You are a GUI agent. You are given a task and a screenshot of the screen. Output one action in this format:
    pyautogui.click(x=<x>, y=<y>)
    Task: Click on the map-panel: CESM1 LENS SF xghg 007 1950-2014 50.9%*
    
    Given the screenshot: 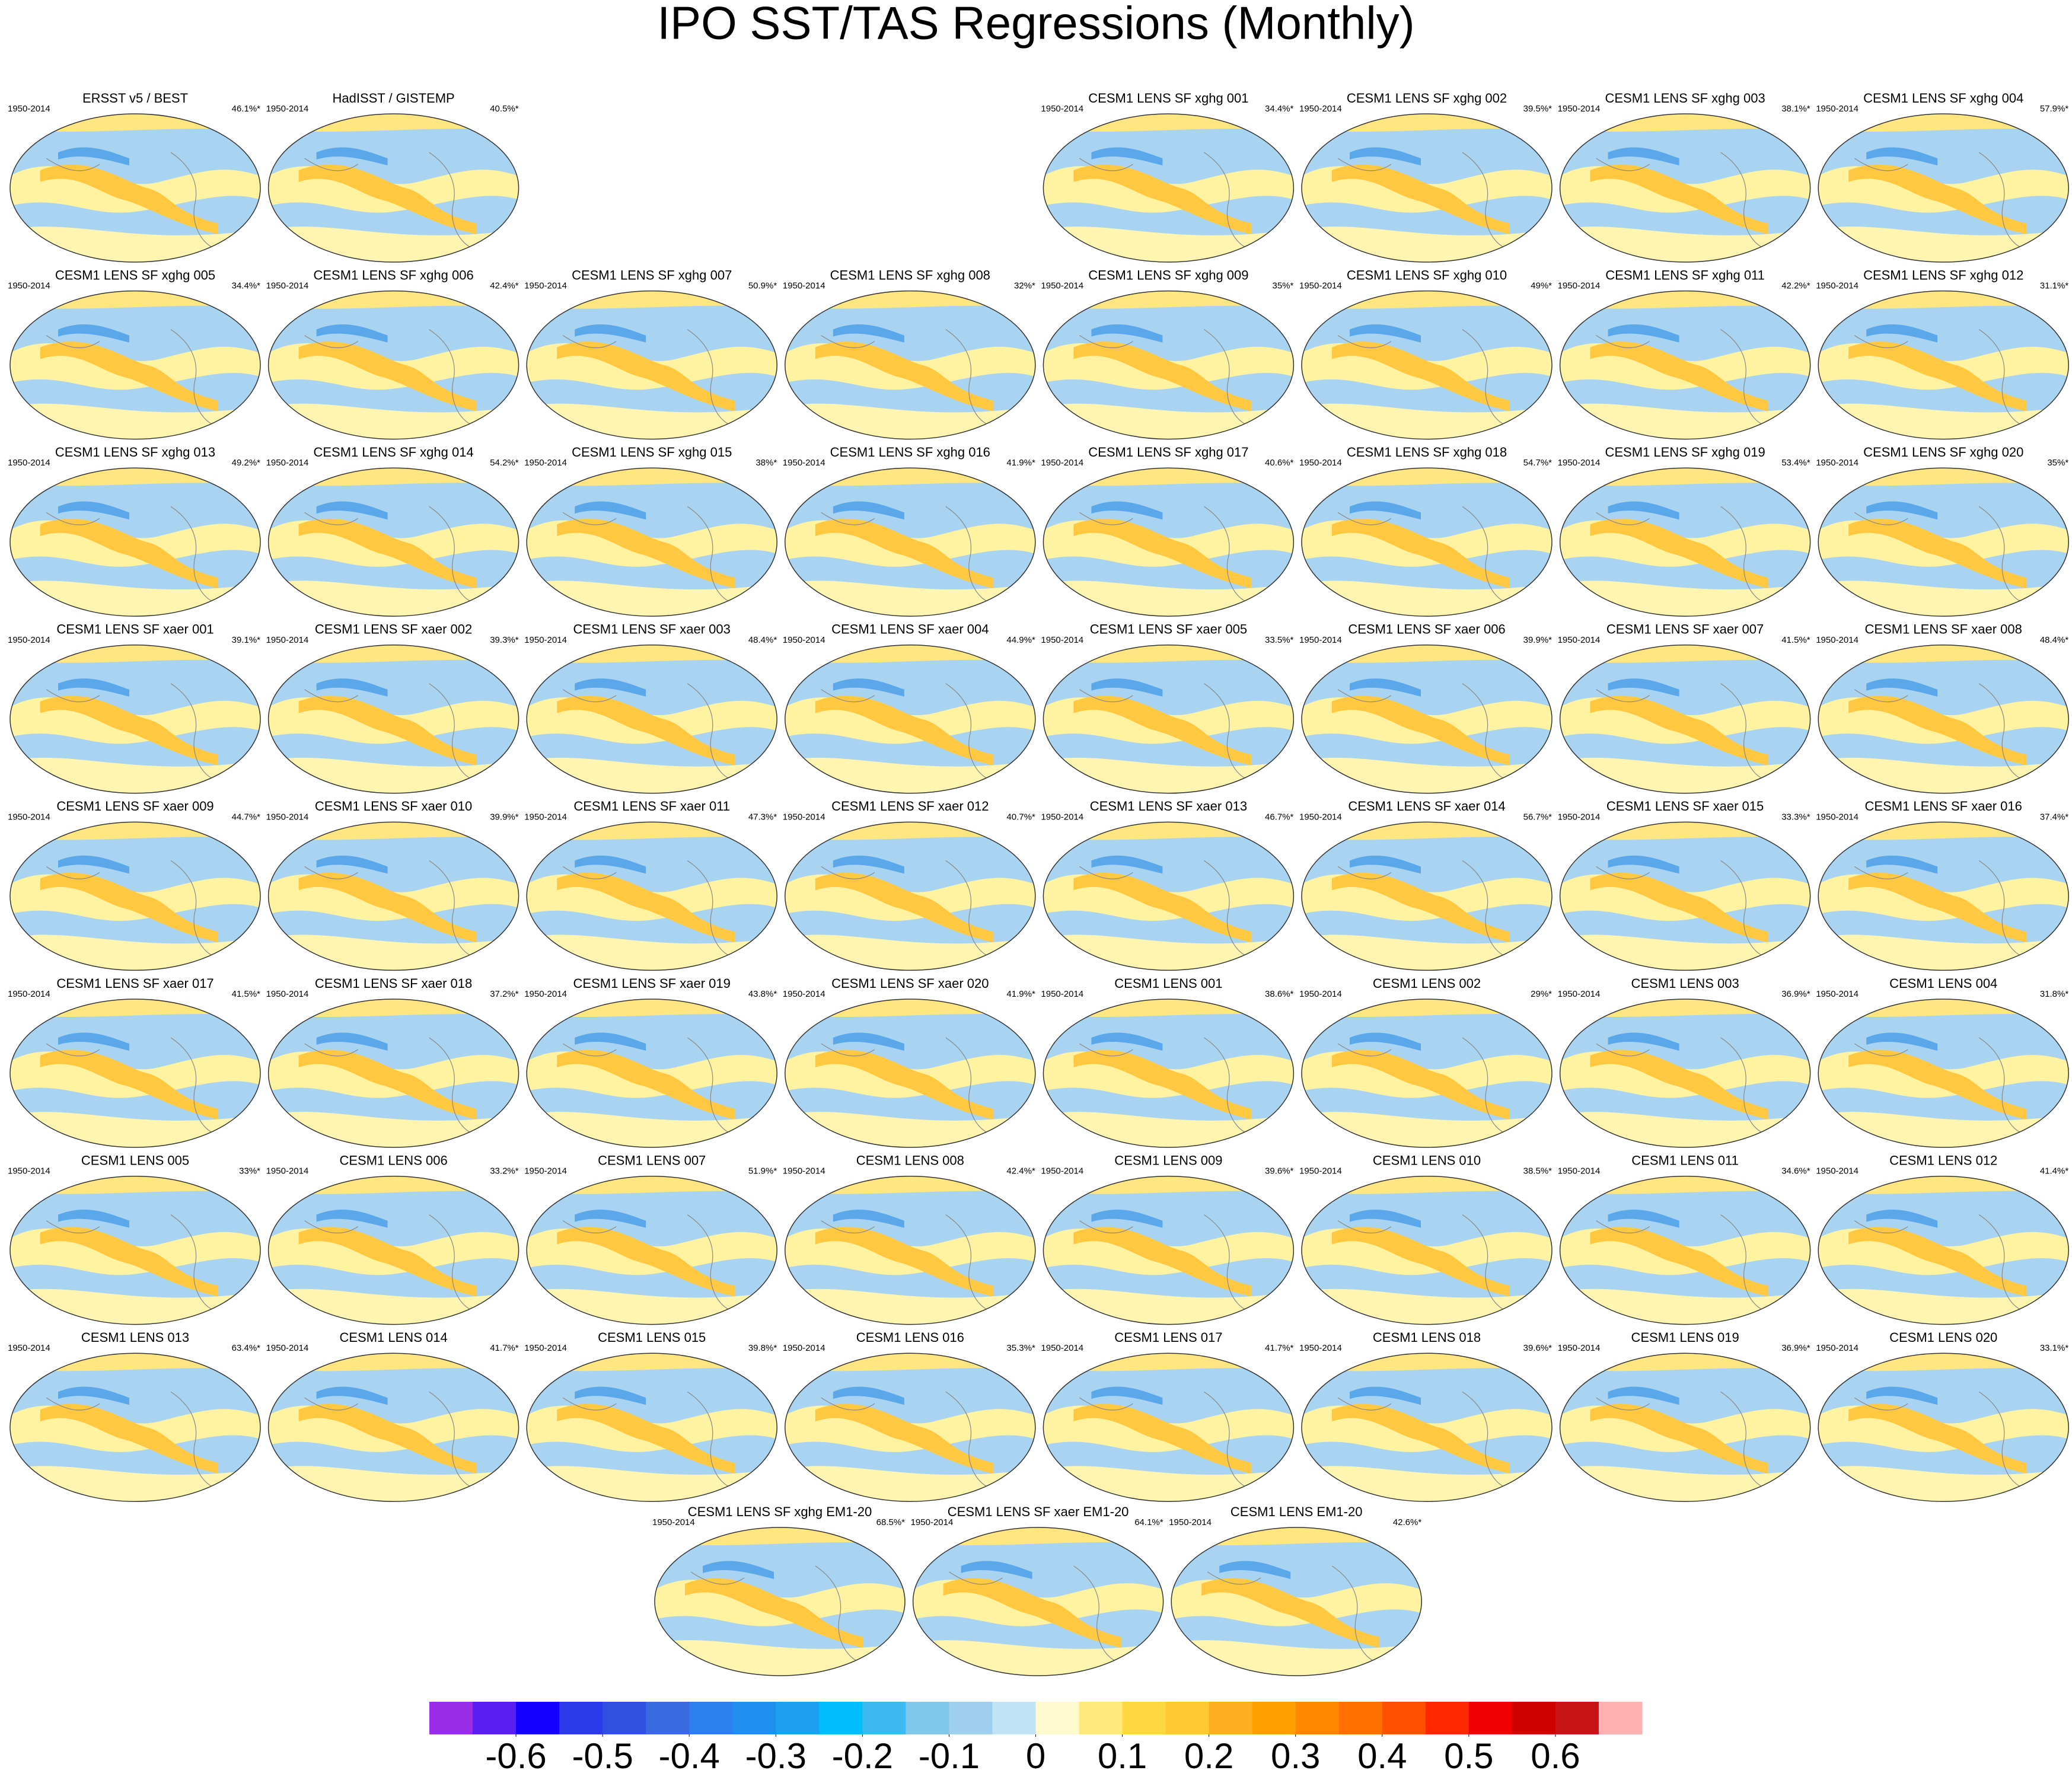 What is the action you would take?
    pyautogui.click(x=650, y=353)
    